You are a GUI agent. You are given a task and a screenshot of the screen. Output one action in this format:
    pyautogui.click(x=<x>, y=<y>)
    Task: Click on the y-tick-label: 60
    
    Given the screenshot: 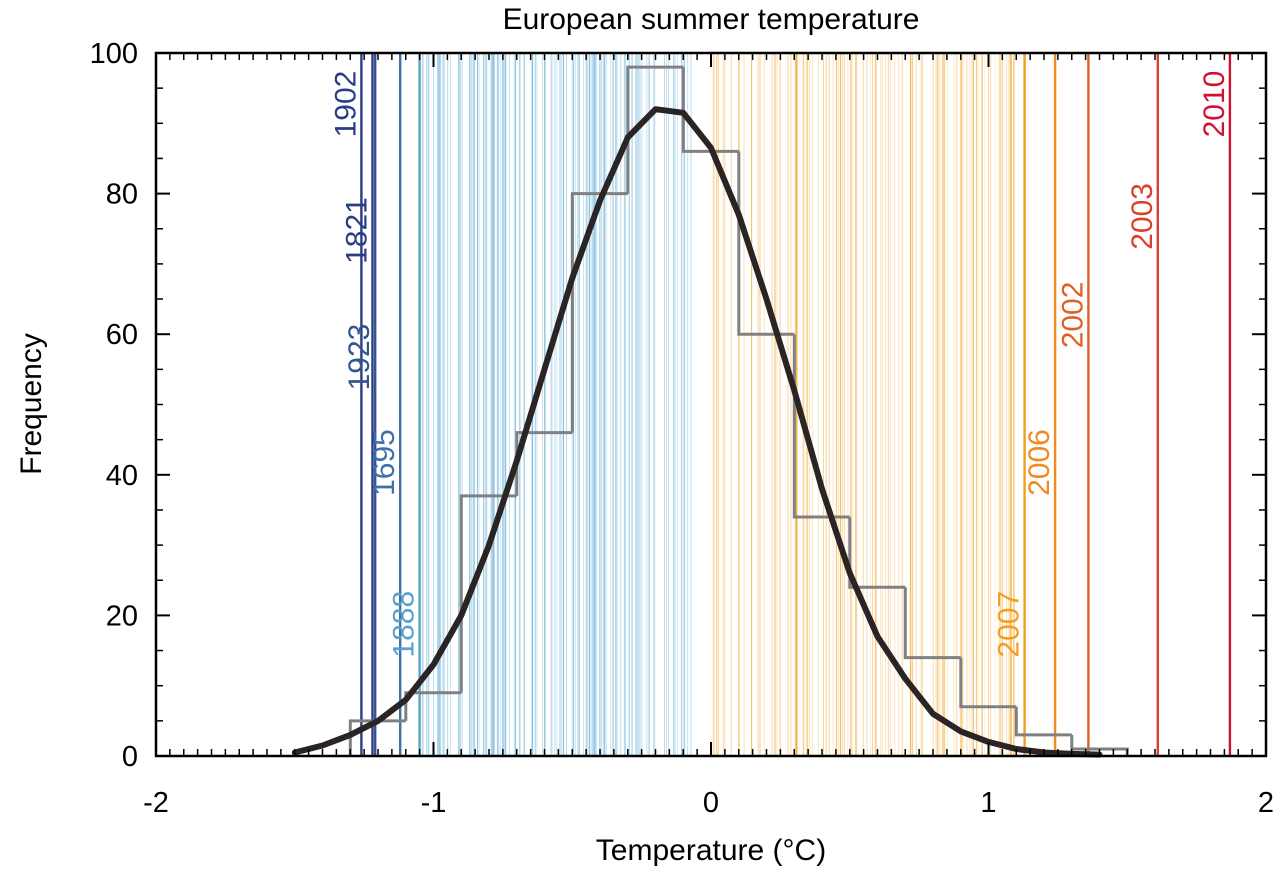 What is the action you would take?
    pyautogui.click(x=122, y=335)
    